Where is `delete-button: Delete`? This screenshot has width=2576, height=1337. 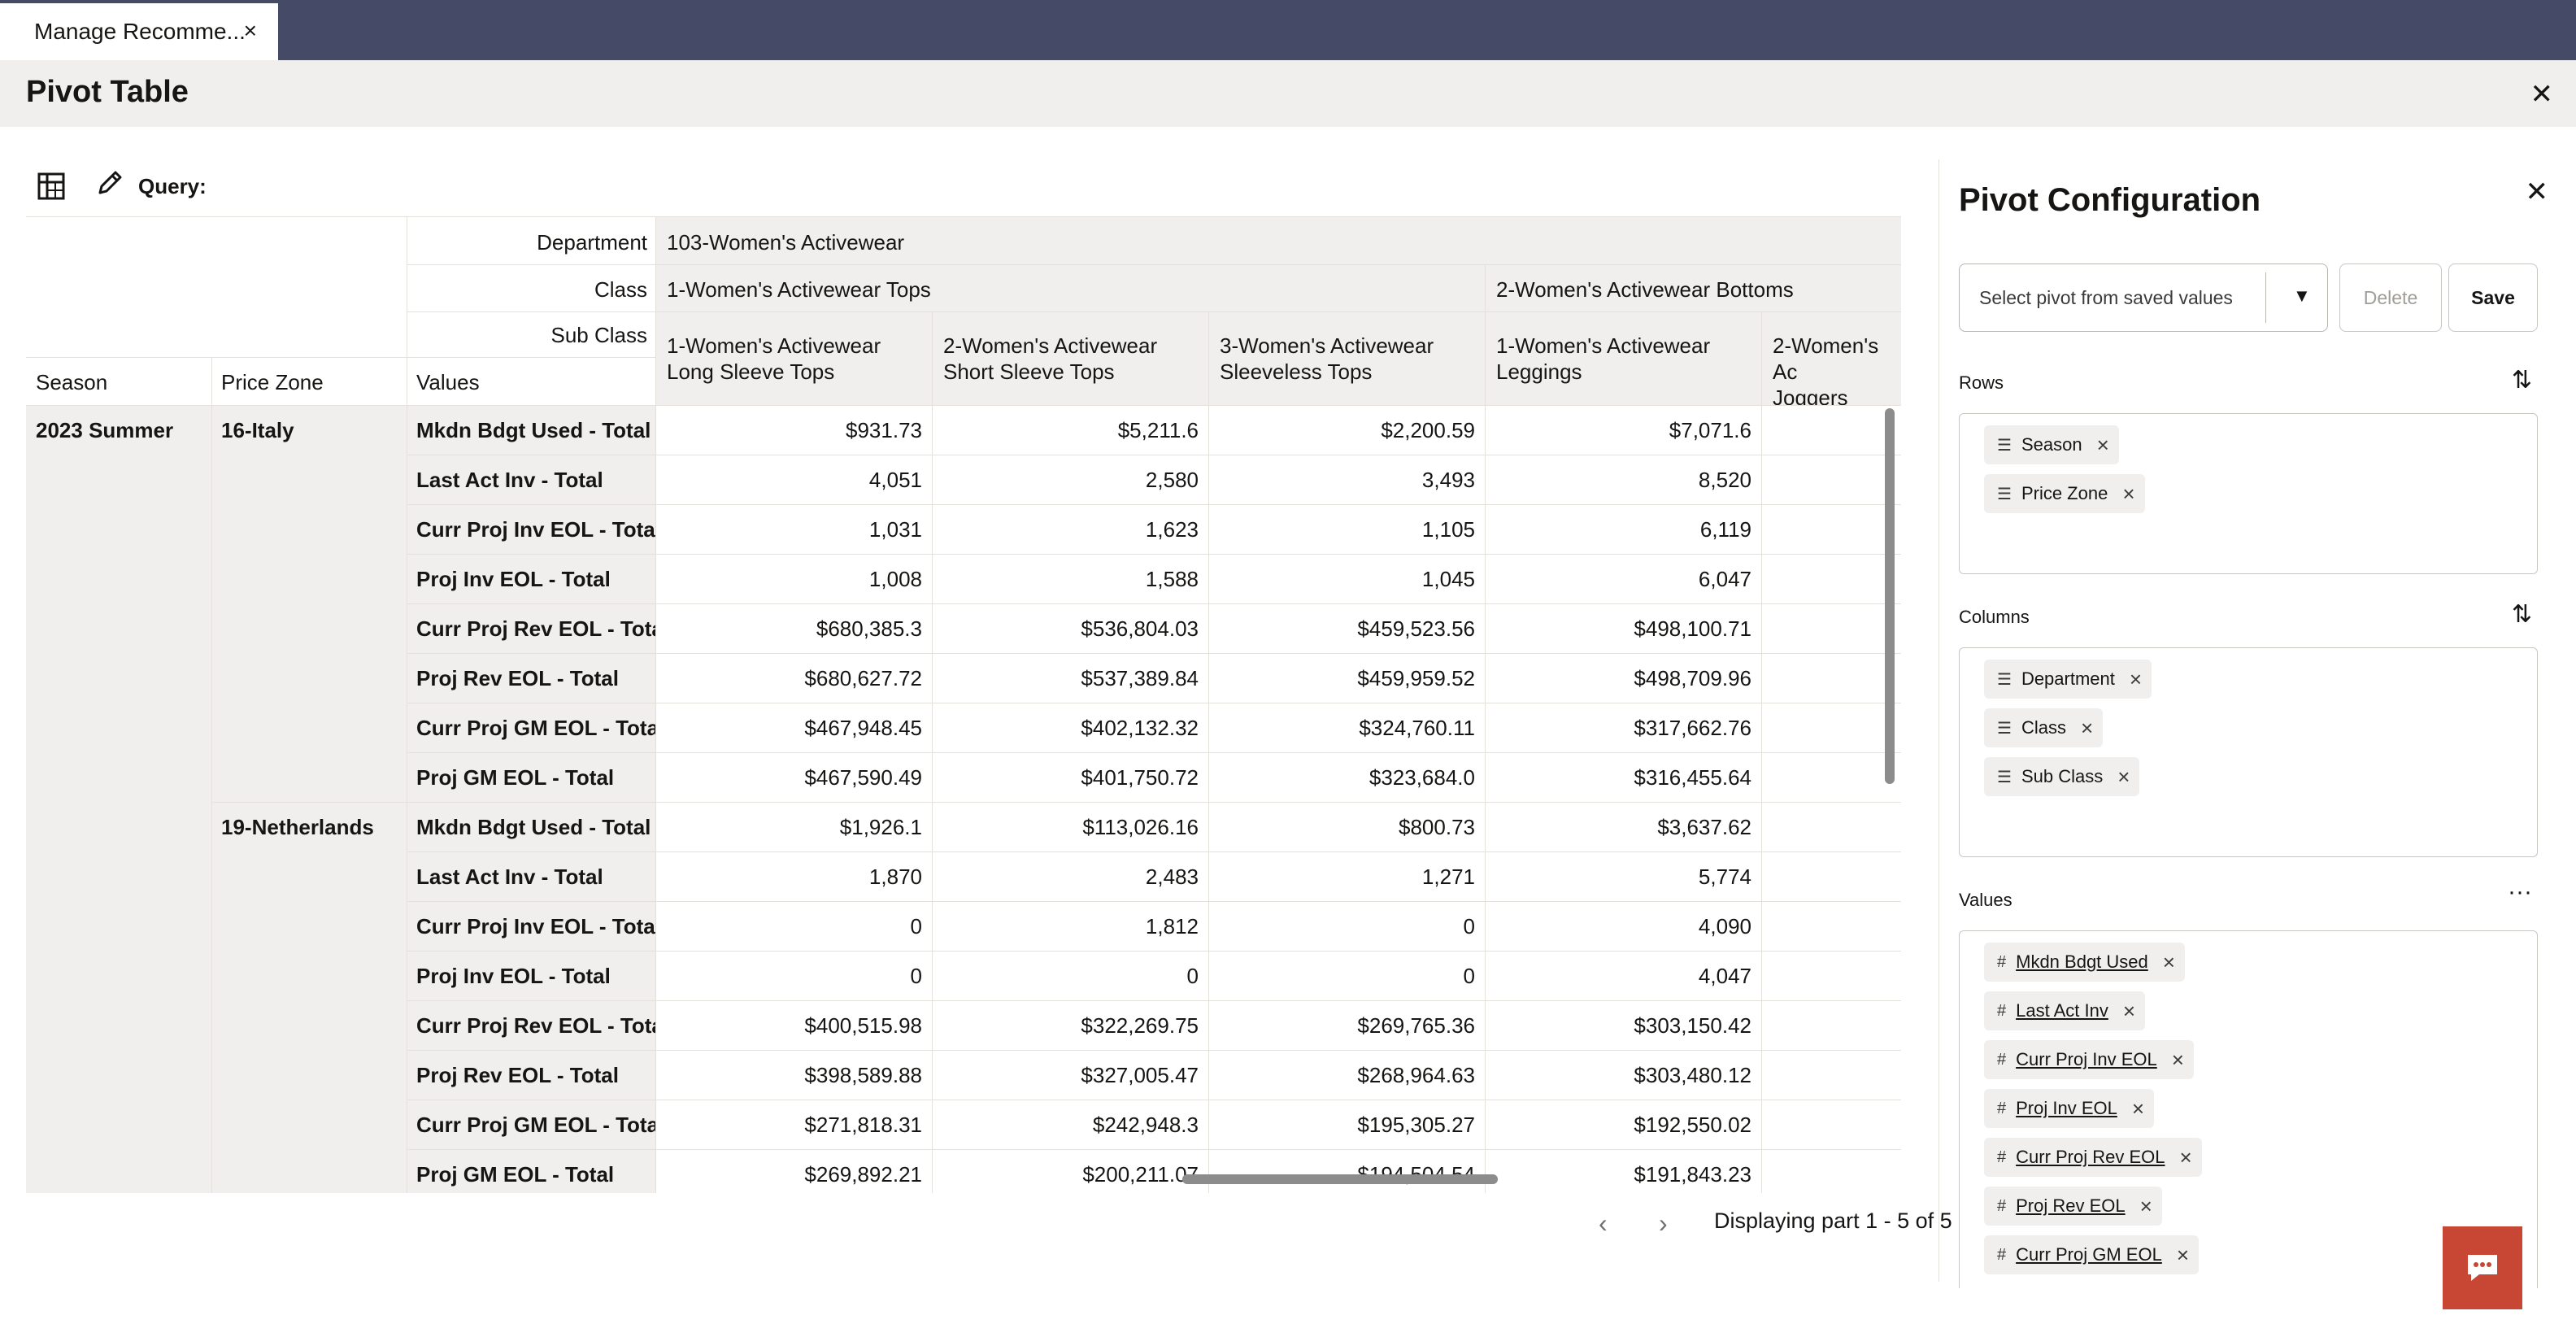 delete-button: Delete is located at coordinates (2390, 297).